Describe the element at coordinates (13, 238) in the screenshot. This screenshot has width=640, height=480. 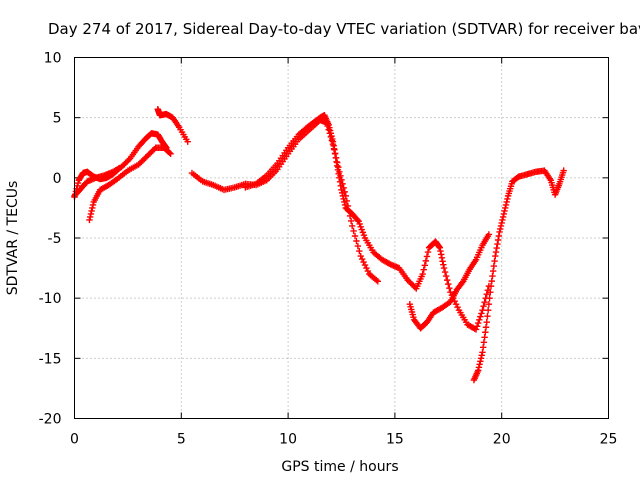
I see `y-axis-label: SDTVAR / TECUs` at that location.